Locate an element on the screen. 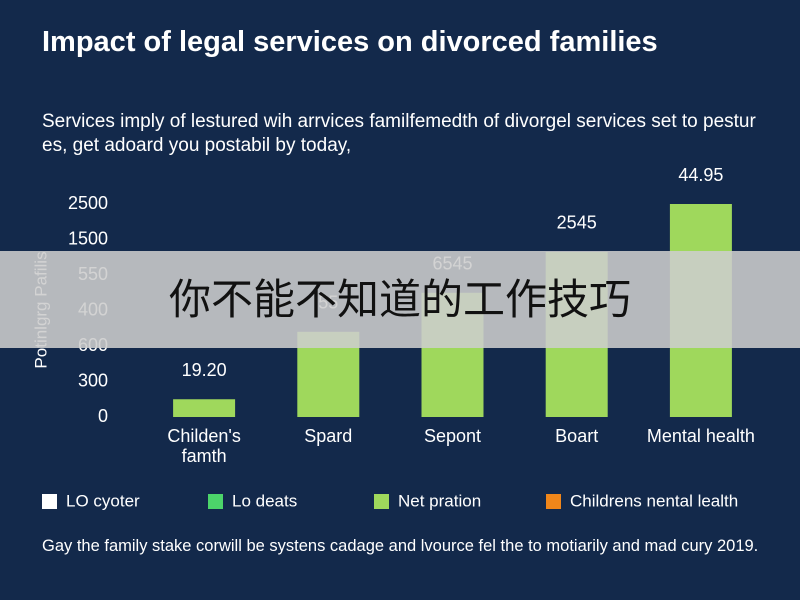  y-tick-label: 0 is located at coordinates (103, 416).